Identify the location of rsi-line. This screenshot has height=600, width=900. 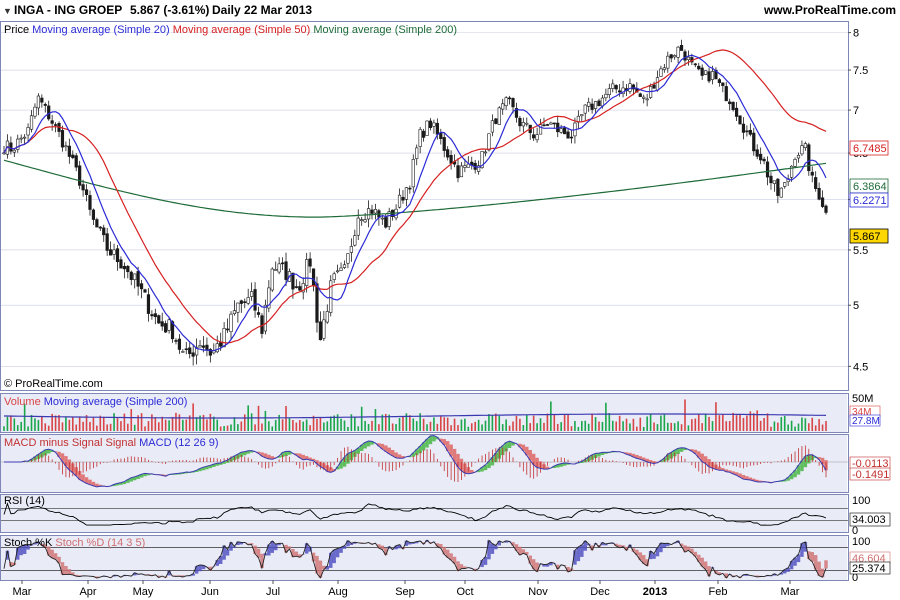
(415, 514).